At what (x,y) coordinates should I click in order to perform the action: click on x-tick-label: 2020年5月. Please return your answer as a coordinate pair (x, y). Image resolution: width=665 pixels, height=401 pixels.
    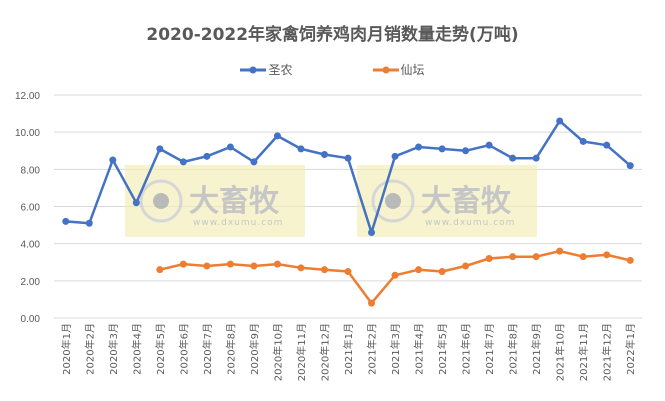
    Looking at the image, I should click on (160, 349).